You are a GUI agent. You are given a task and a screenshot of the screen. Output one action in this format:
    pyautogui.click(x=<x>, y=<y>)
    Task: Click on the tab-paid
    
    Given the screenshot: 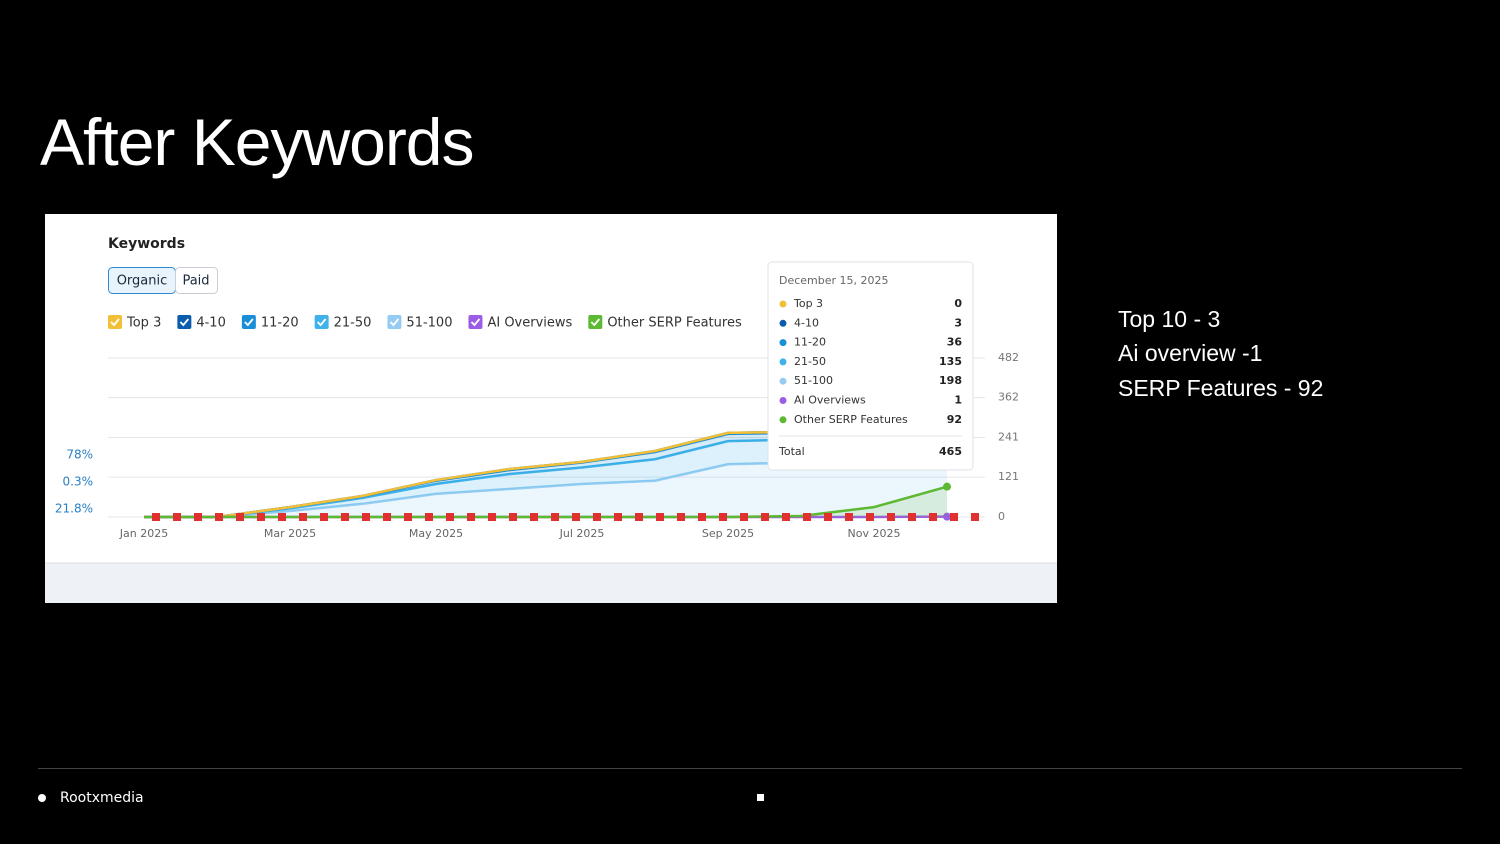 What is the action you would take?
    pyautogui.click(x=196, y=280)
    